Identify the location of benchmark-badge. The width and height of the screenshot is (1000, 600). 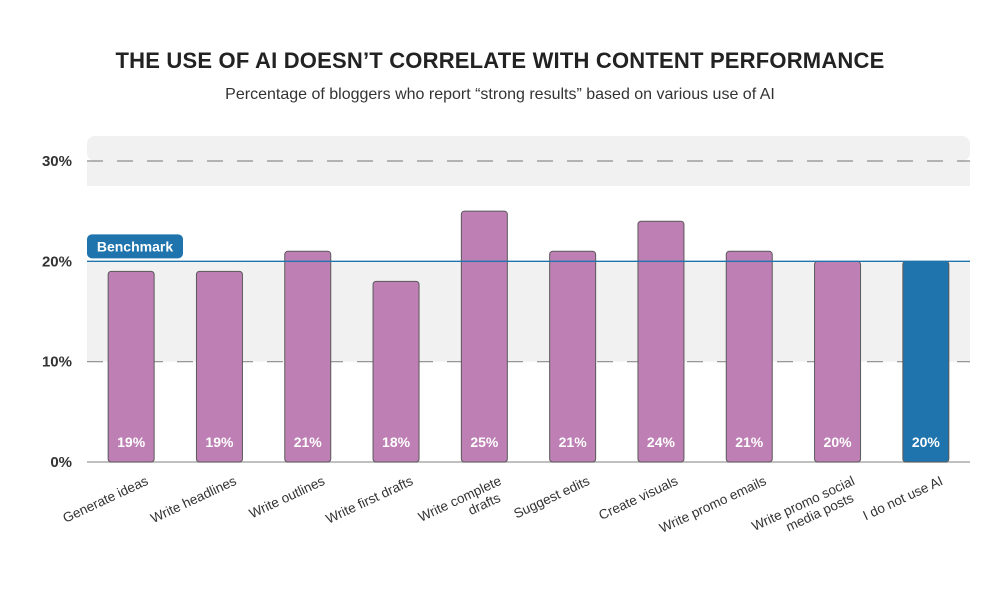
(135, 246).